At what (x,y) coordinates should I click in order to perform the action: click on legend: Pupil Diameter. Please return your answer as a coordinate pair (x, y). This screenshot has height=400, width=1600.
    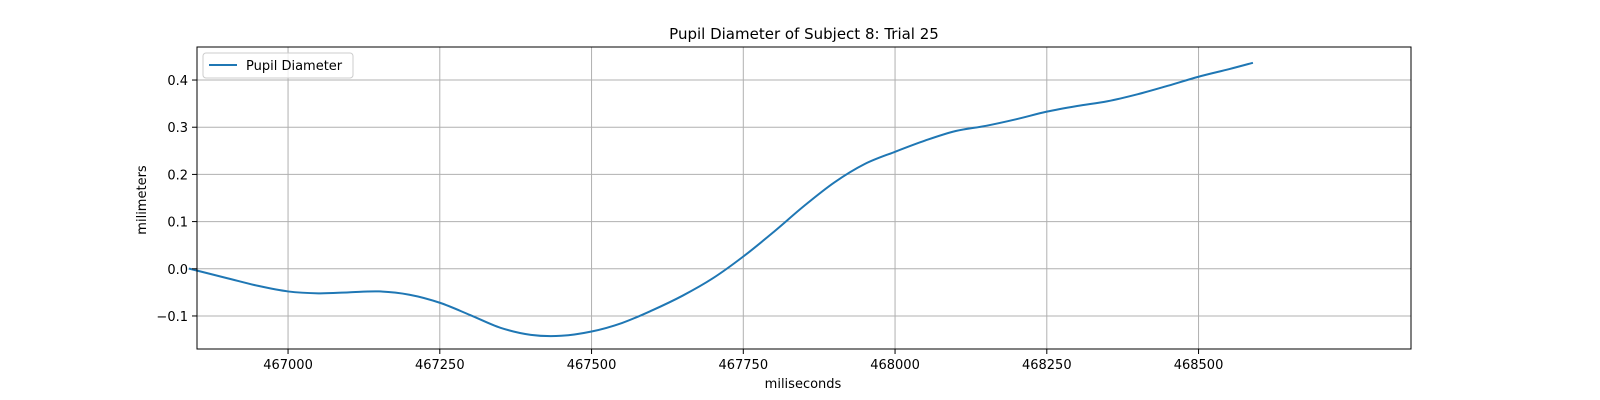
    Looking at the image, I should click on (278, 65).